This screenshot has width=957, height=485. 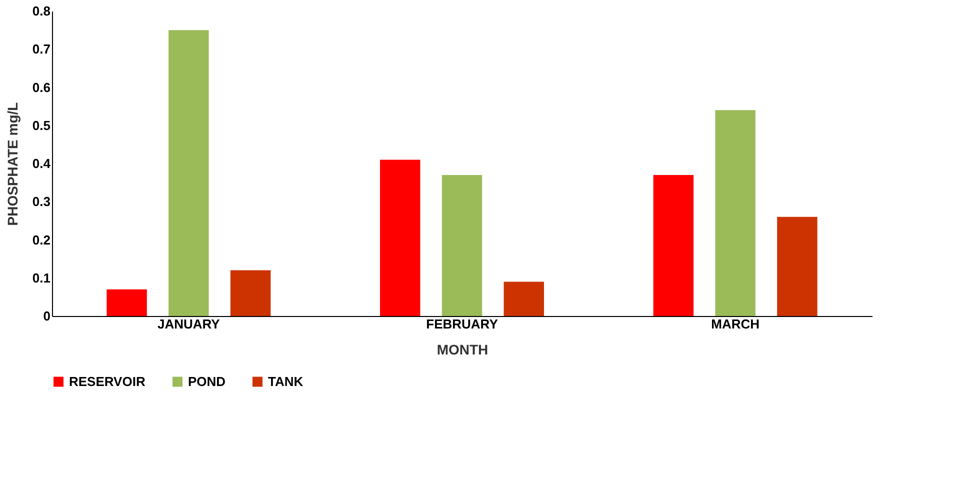 What do you see at coordinates (188, 324) in the screenshot?
I see `x-tick-label: JANUARY` at bounding box center [188, 324].